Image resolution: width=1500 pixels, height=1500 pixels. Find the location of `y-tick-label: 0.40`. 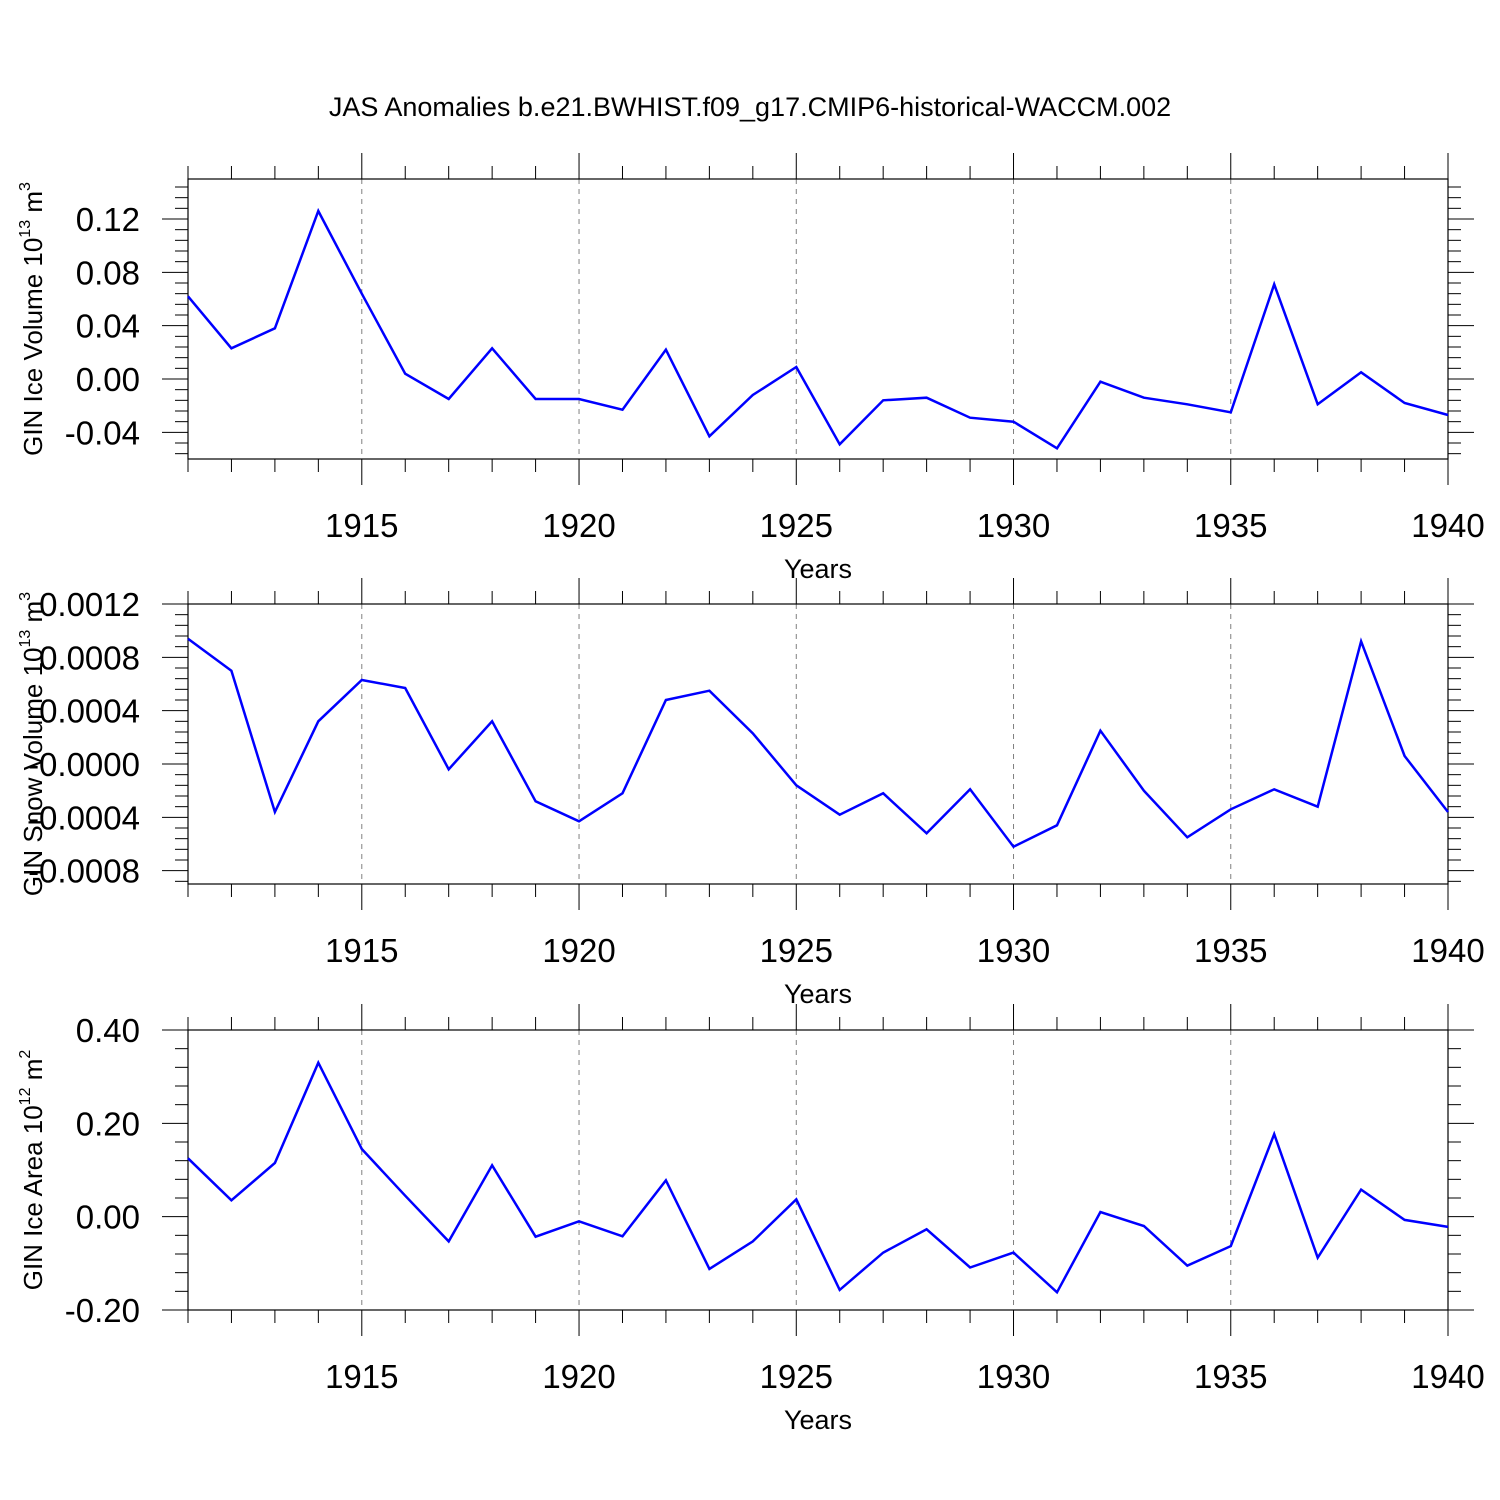

y-tick-label: 0.40 is located at coordinates (108, 1030).